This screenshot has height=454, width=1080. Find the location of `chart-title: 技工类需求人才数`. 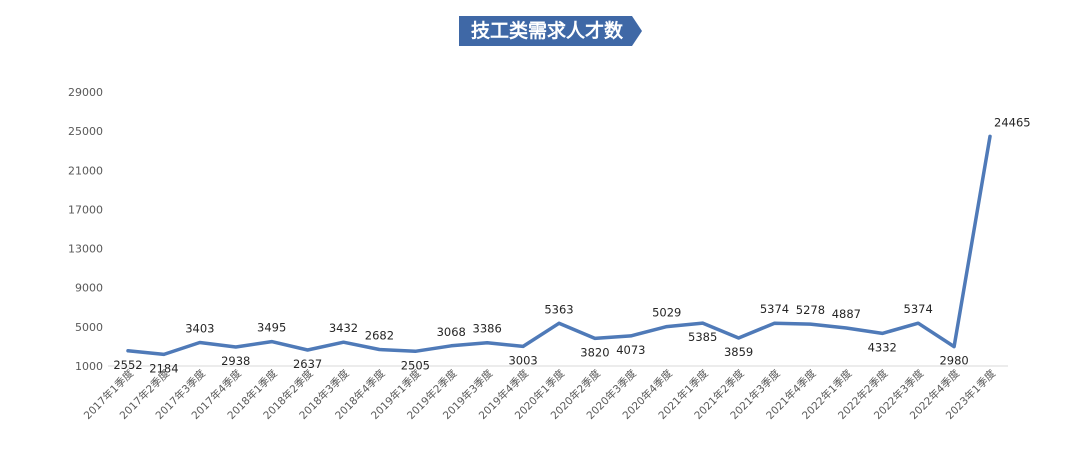

chart-title: 技工类需求人才数 is located at coordinates (550, 31).